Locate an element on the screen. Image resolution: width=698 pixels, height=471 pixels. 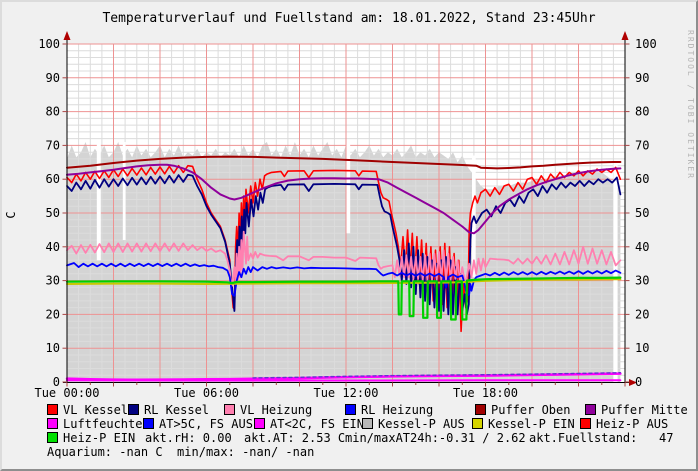
y-tick-label-left: 70 is located at coordinates (53, 145).